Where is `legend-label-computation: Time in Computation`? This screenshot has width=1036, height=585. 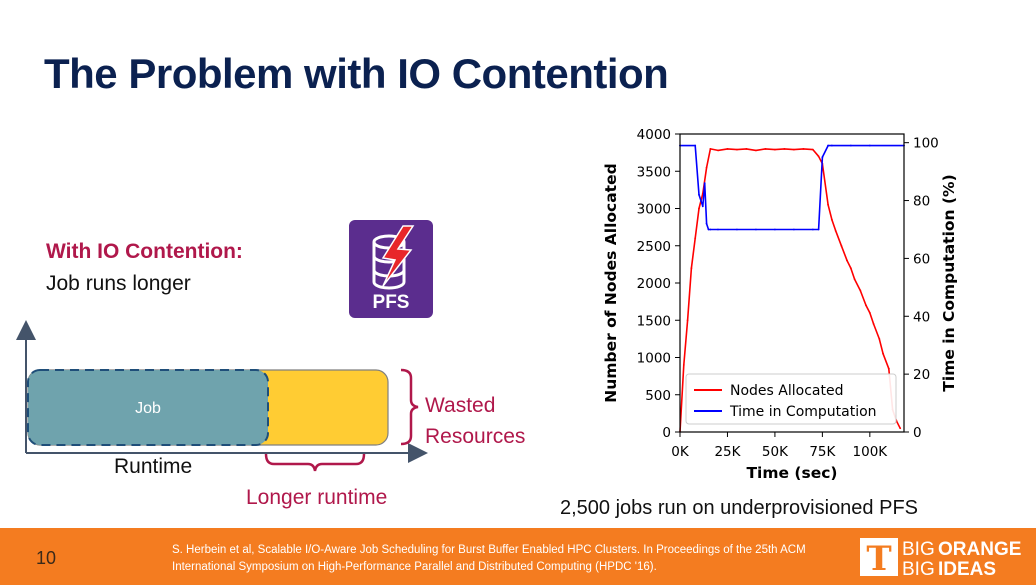 legend-label-computation: Time in Computation is located at coordinates (803, 412).